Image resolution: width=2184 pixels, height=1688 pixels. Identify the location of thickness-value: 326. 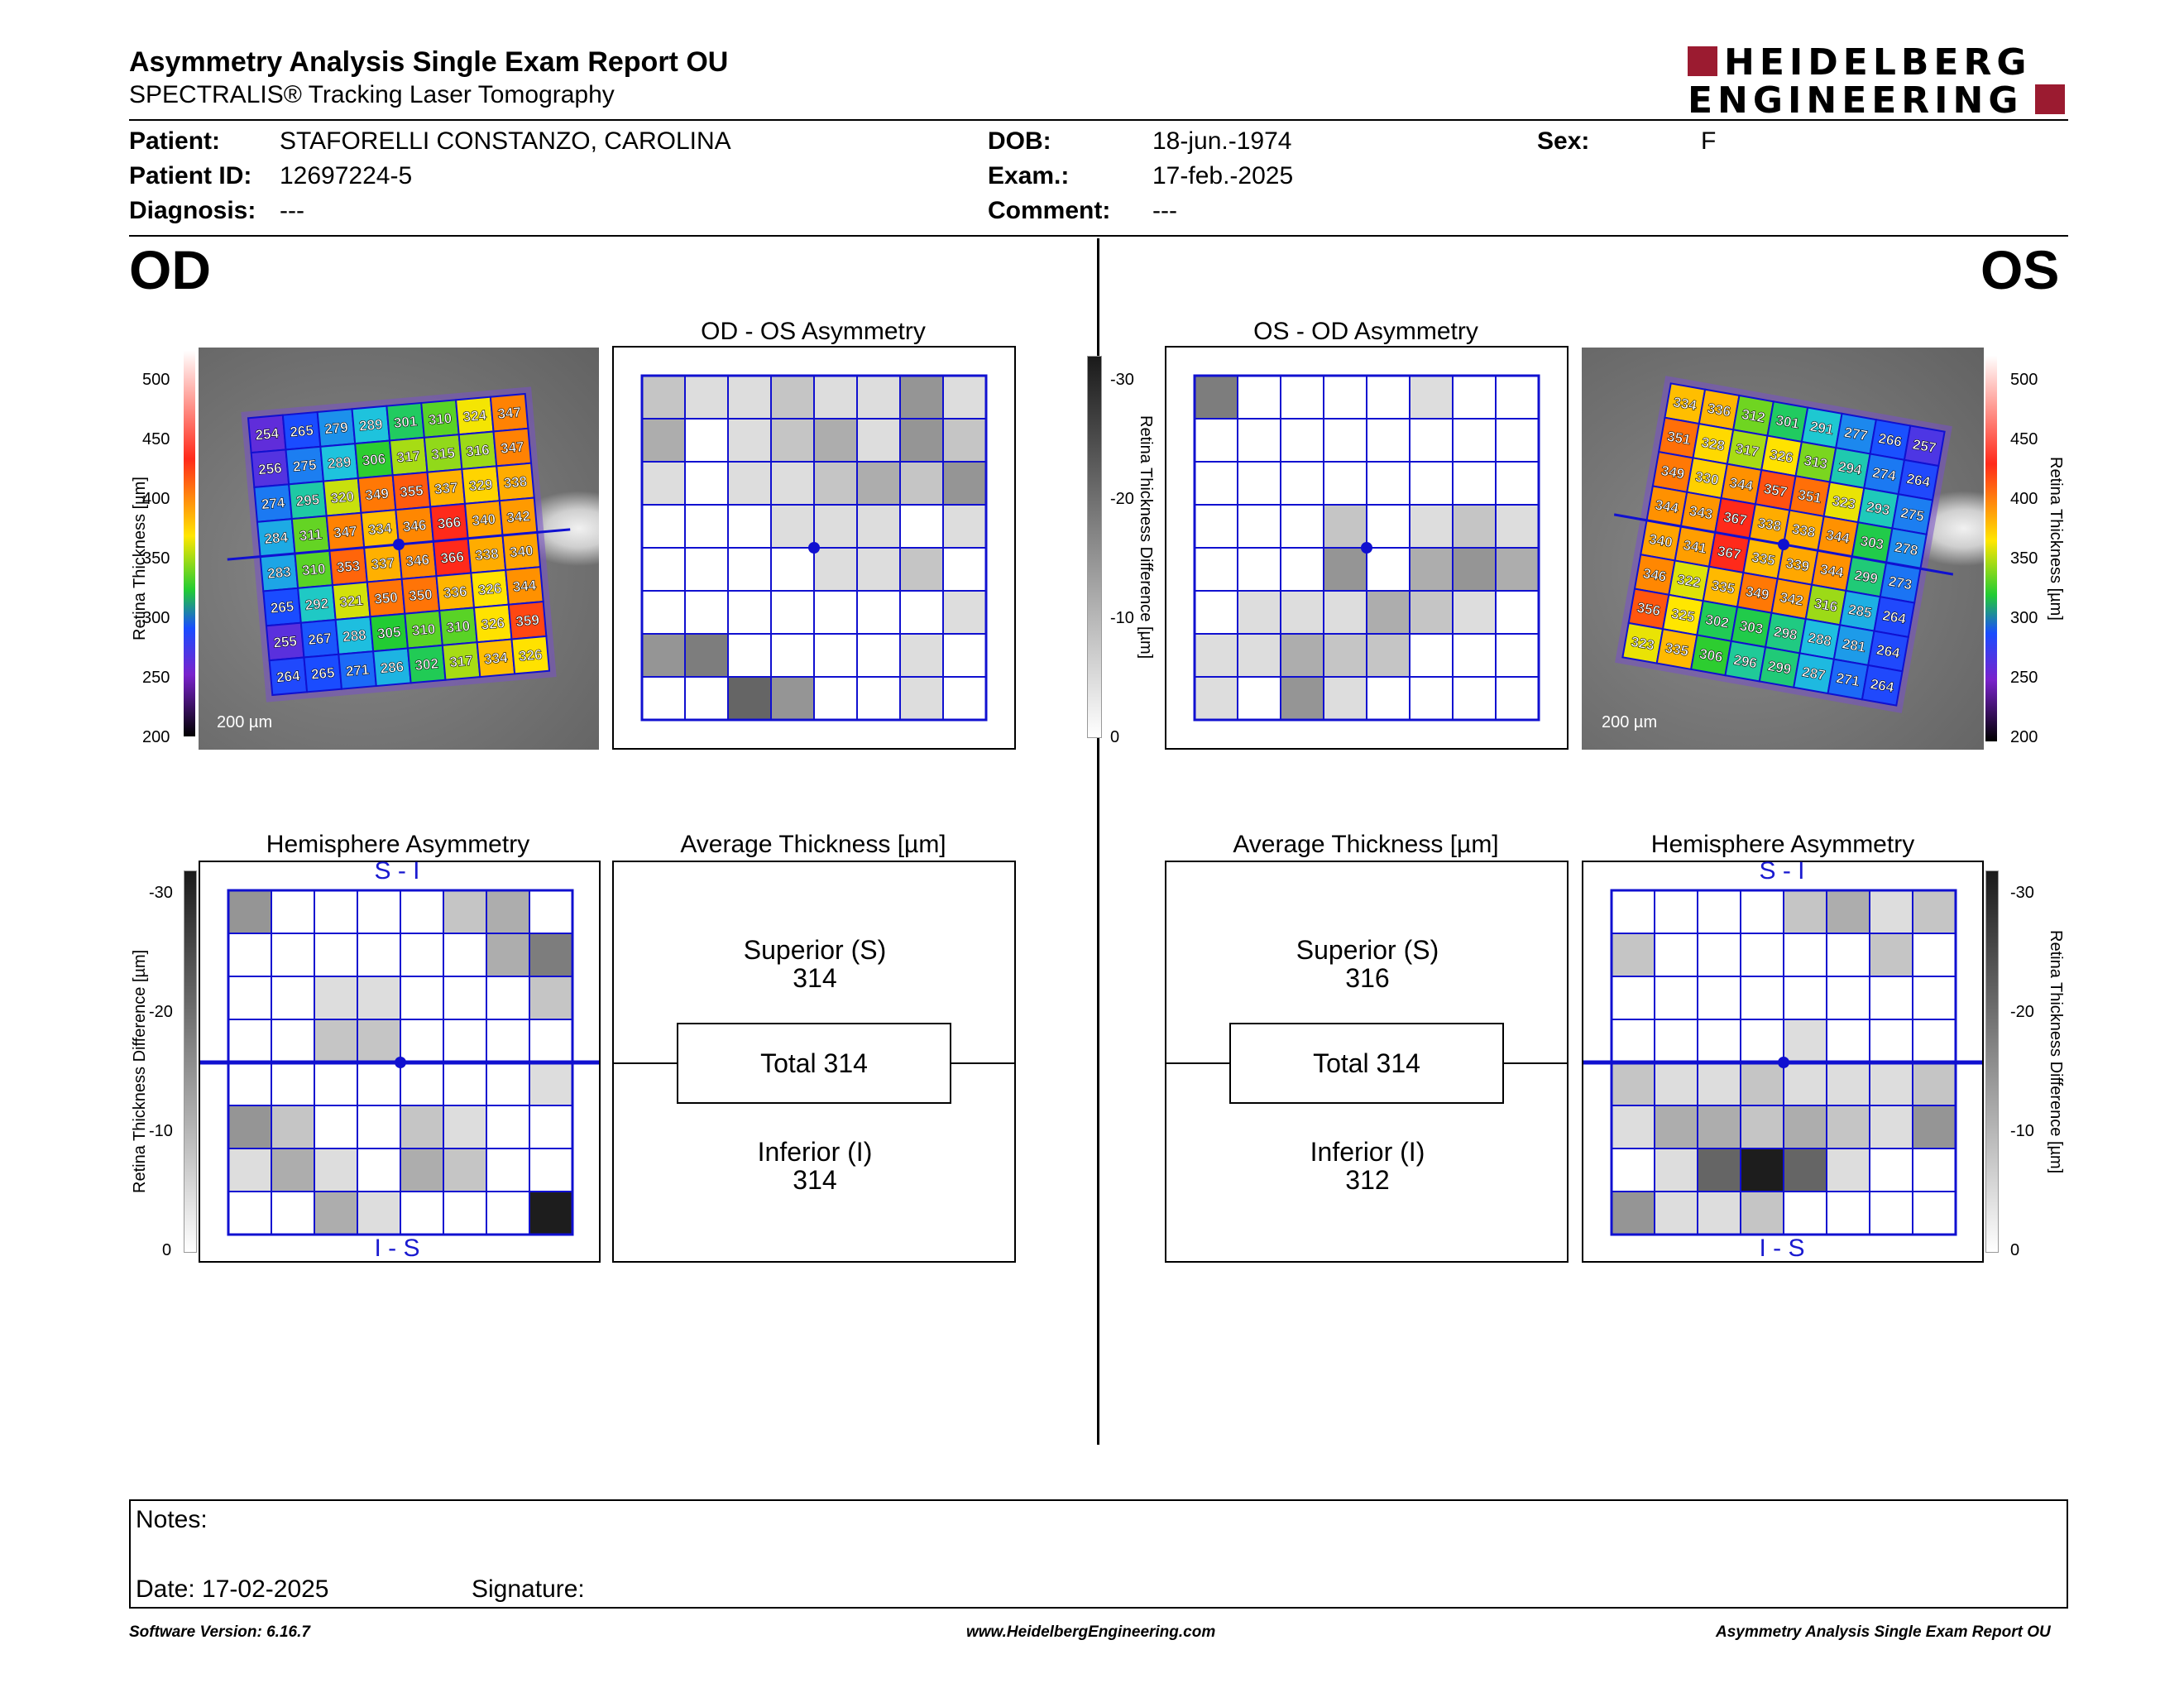
(493, 623).